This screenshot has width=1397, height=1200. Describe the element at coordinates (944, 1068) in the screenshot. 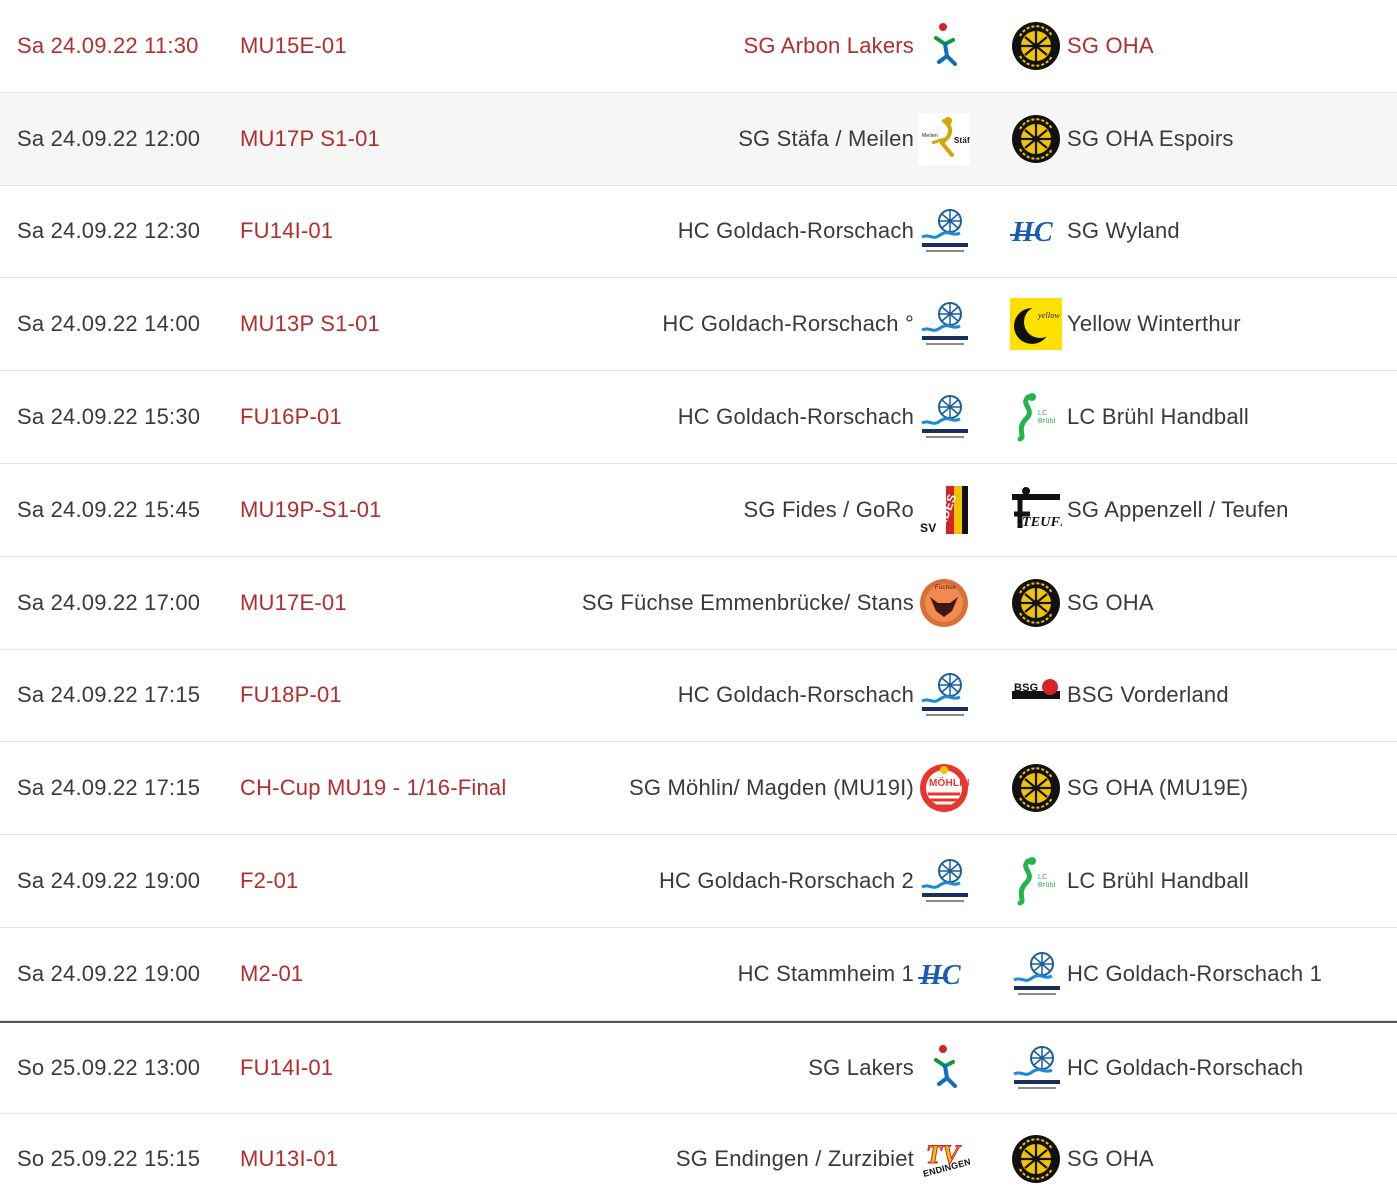

I see `sg-lakers-logo` at that location.